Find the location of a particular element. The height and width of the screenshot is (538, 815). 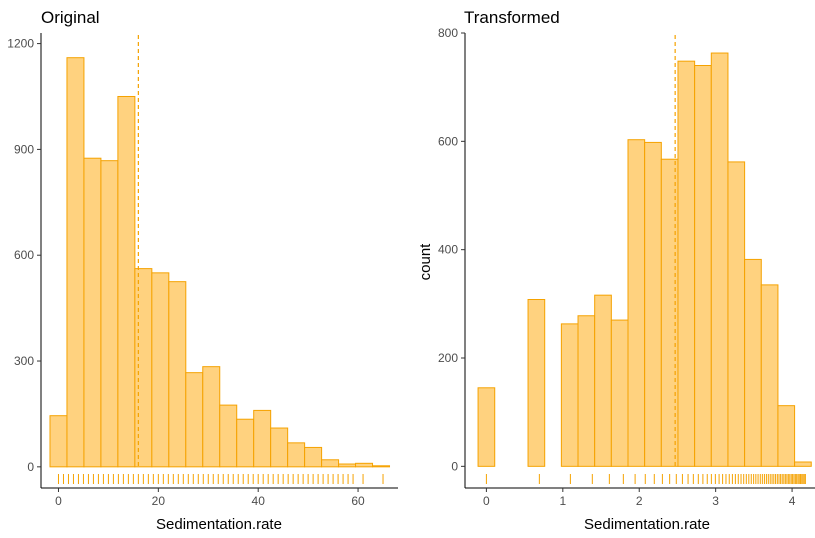

x-tick-label-transformed-2: 2 is located at coordinates (639, 501).